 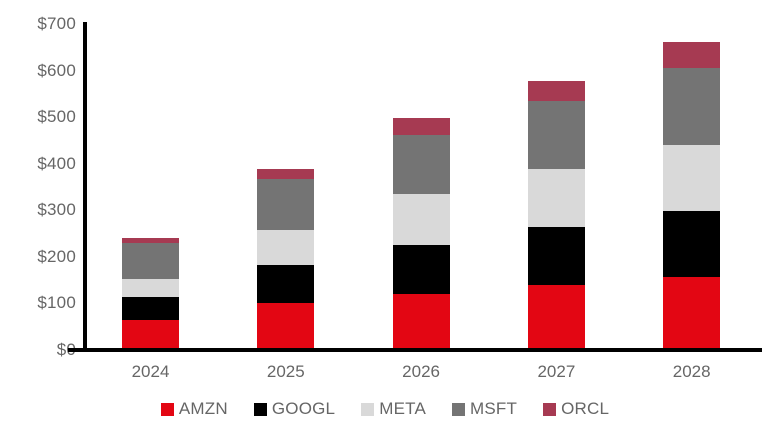 What do you see at coordinates (85, 187) in the screenshot?
I see `y-axis-line` at bounding box center [85, 187].